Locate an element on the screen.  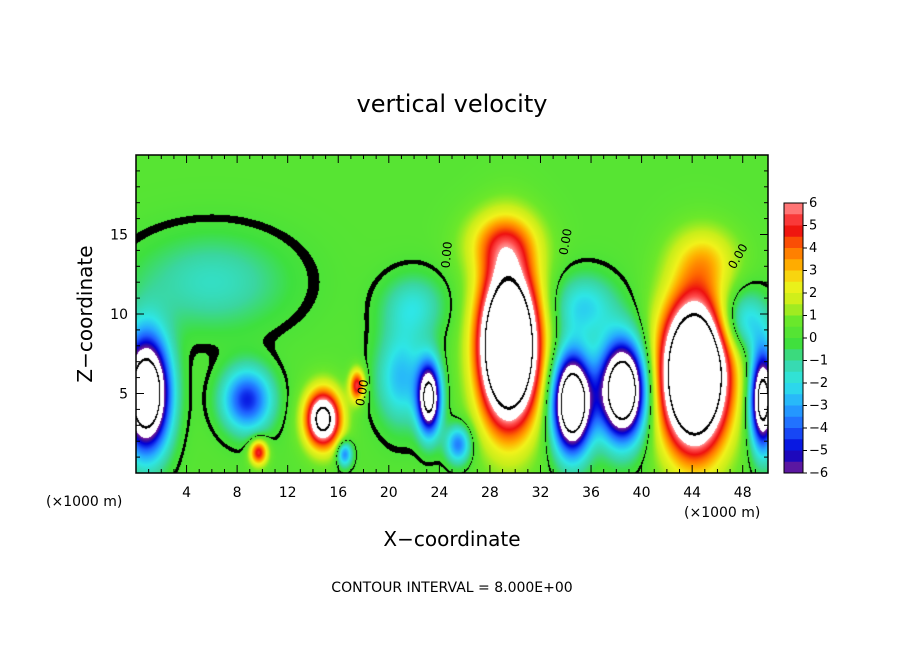
colorbar-cells is located at coordinates (793, 338).